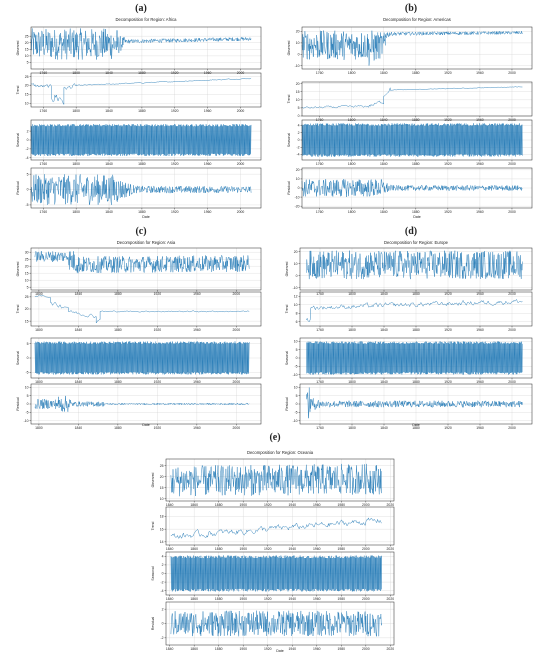 This screenshot has height=656, width=550. Describe the element at coordinates (412, 97) in the screenshot. I see `series-line-trend` at that location.